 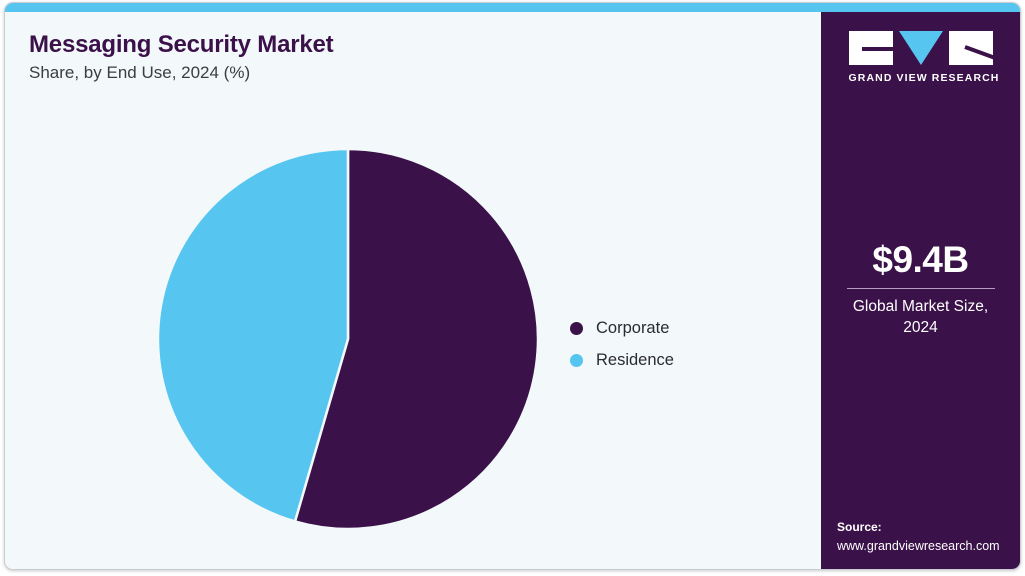 I want to click on legend-item-corporate: Corporate, so click(x=622, y=328).